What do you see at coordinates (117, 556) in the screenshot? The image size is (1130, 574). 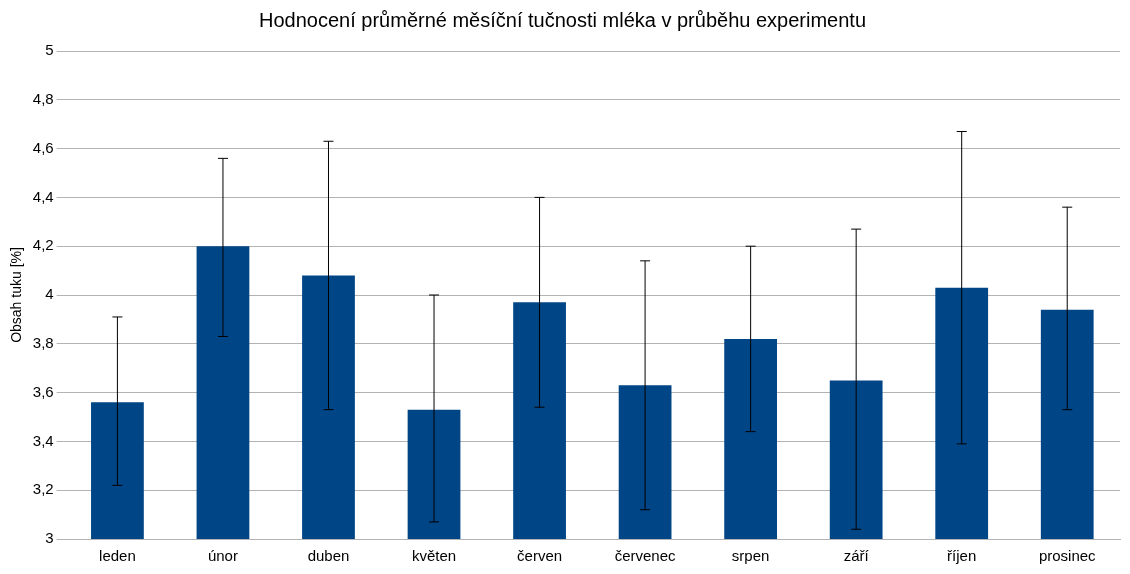 I see `x-tick-label: leden` at bounding box center [117, 556].